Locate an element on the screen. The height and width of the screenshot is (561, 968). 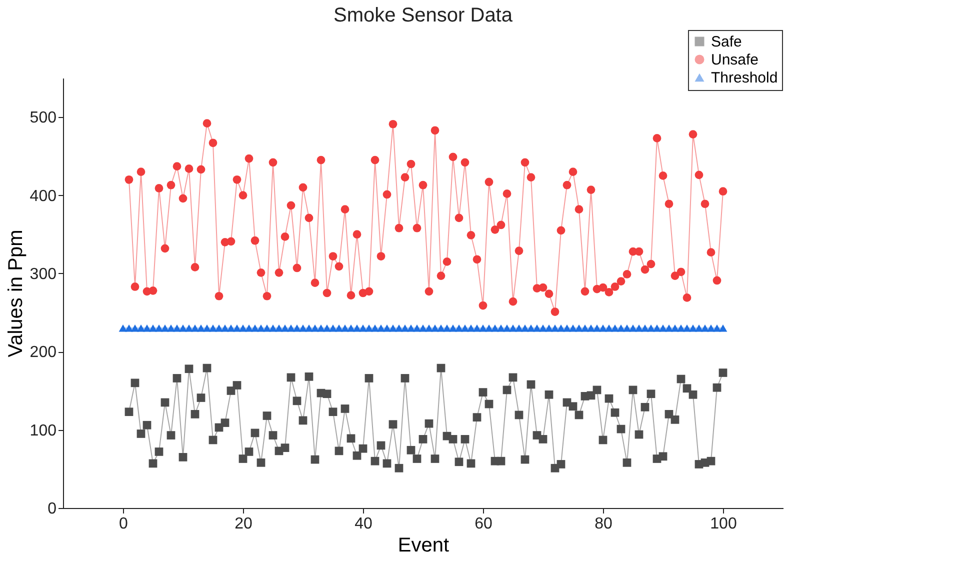
legend-label: Threshold is located at coordinates (744, 78).